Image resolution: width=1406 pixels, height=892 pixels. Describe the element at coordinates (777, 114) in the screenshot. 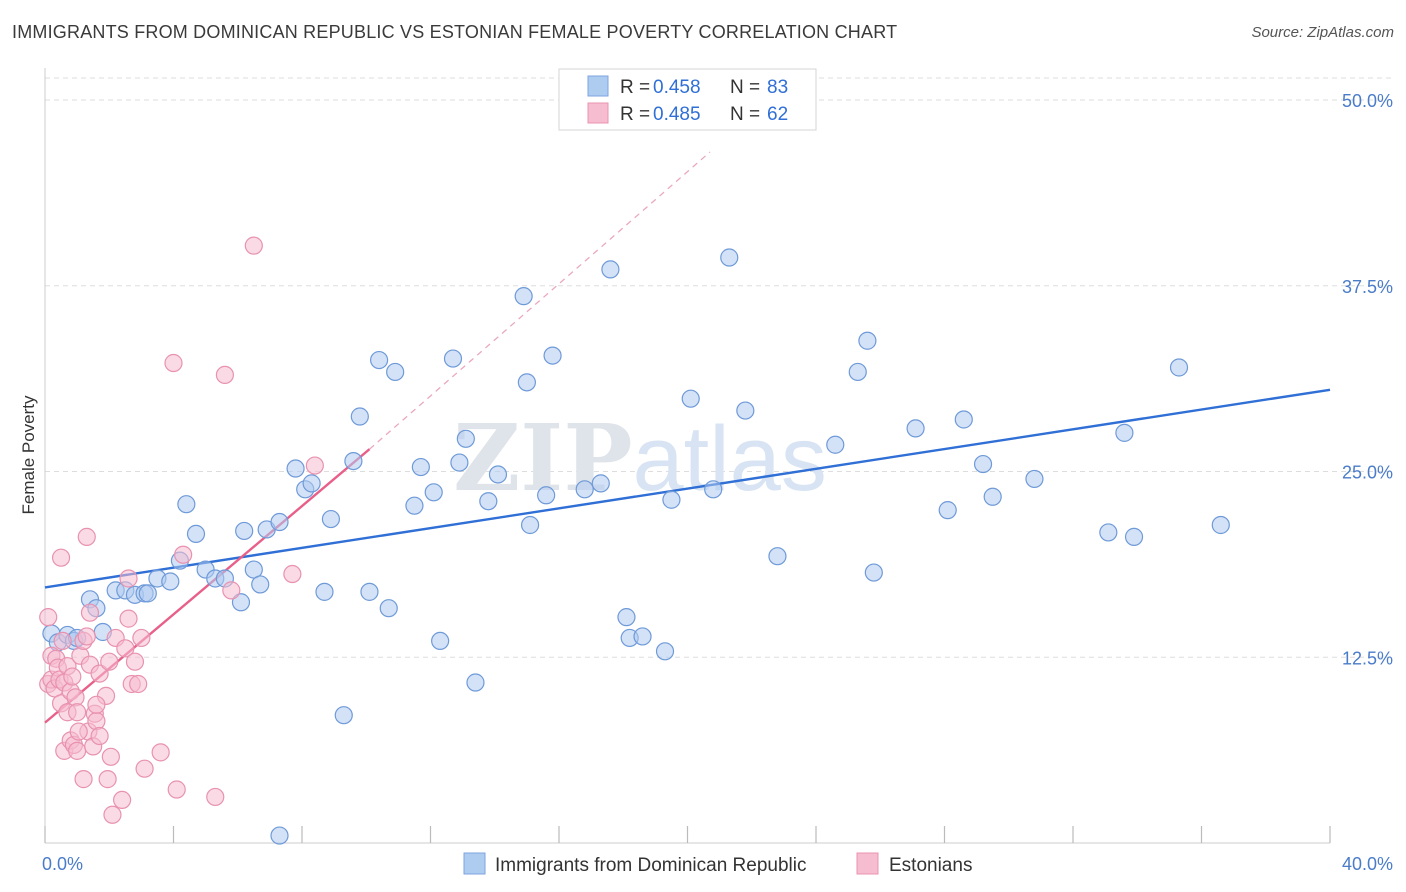

I see `legend-n-value-pink: 62` at that location.